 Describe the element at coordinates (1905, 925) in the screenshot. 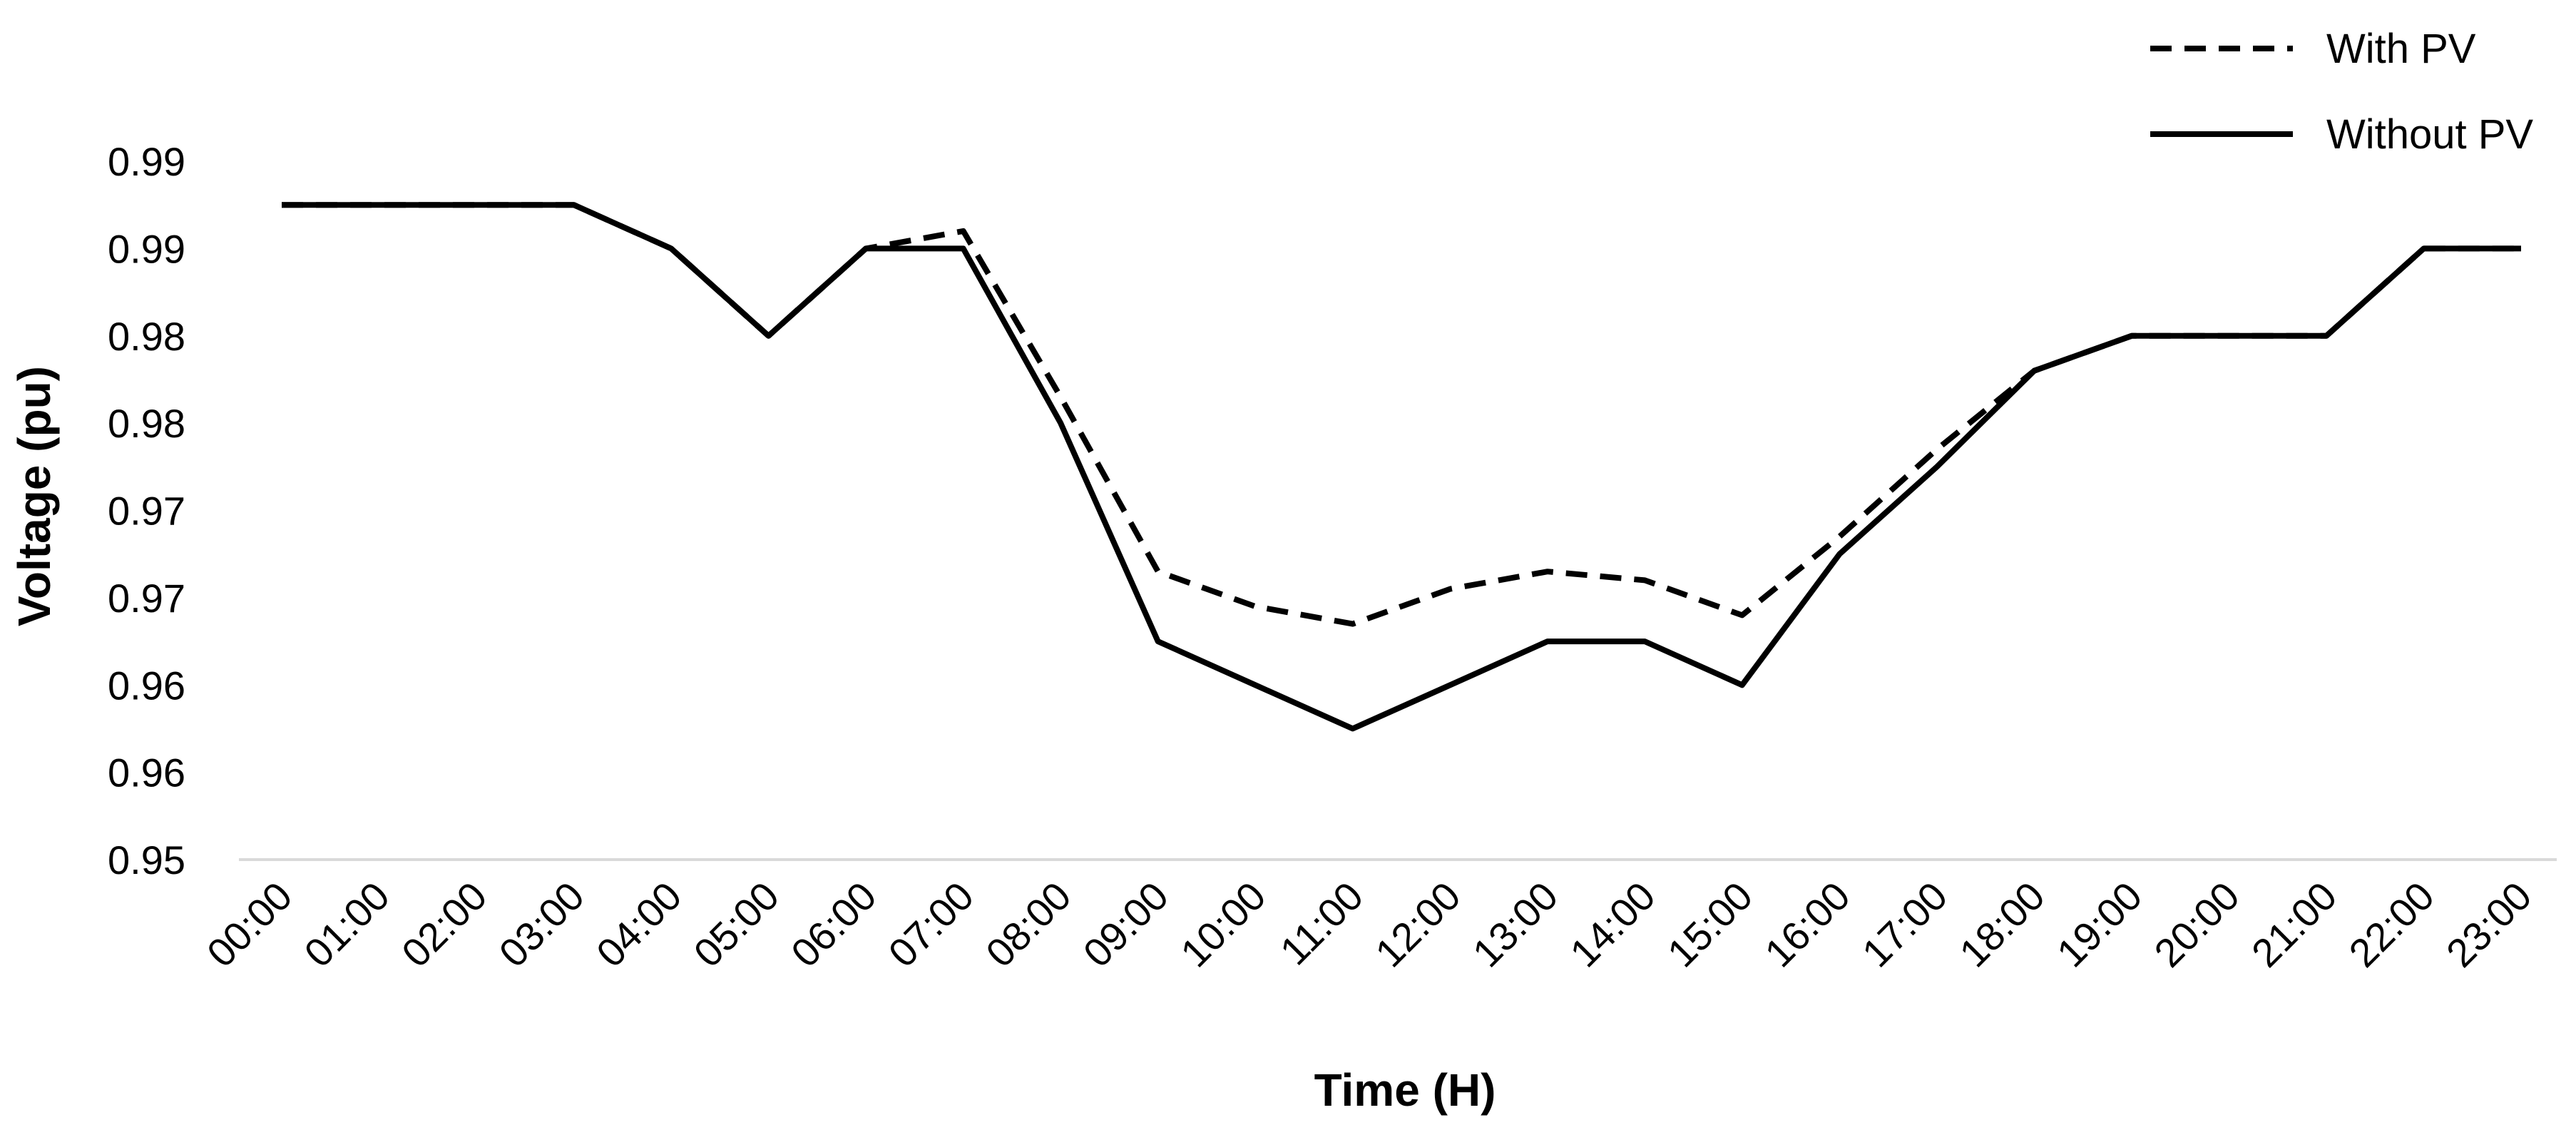

I see `x-tick-label: 17:00` at that location.